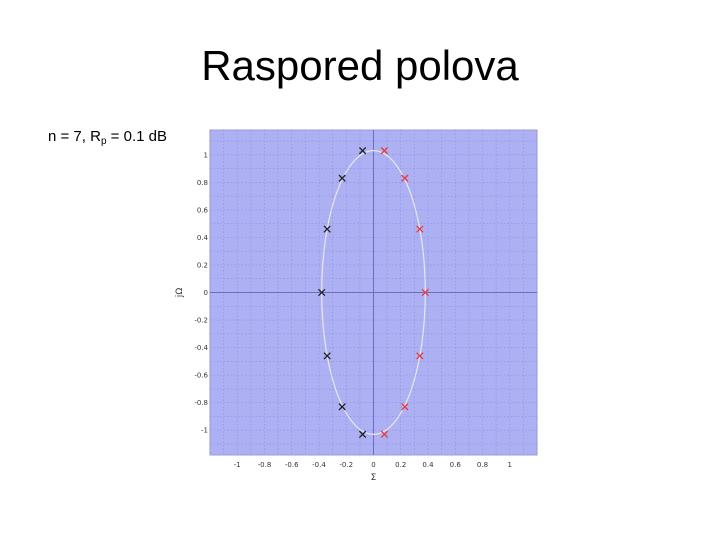 This screenshot has width=720, height=540. Describe the element at coordinates (202, 265) in the screenshot. I see `y-tick-label: 0.2` at that location.